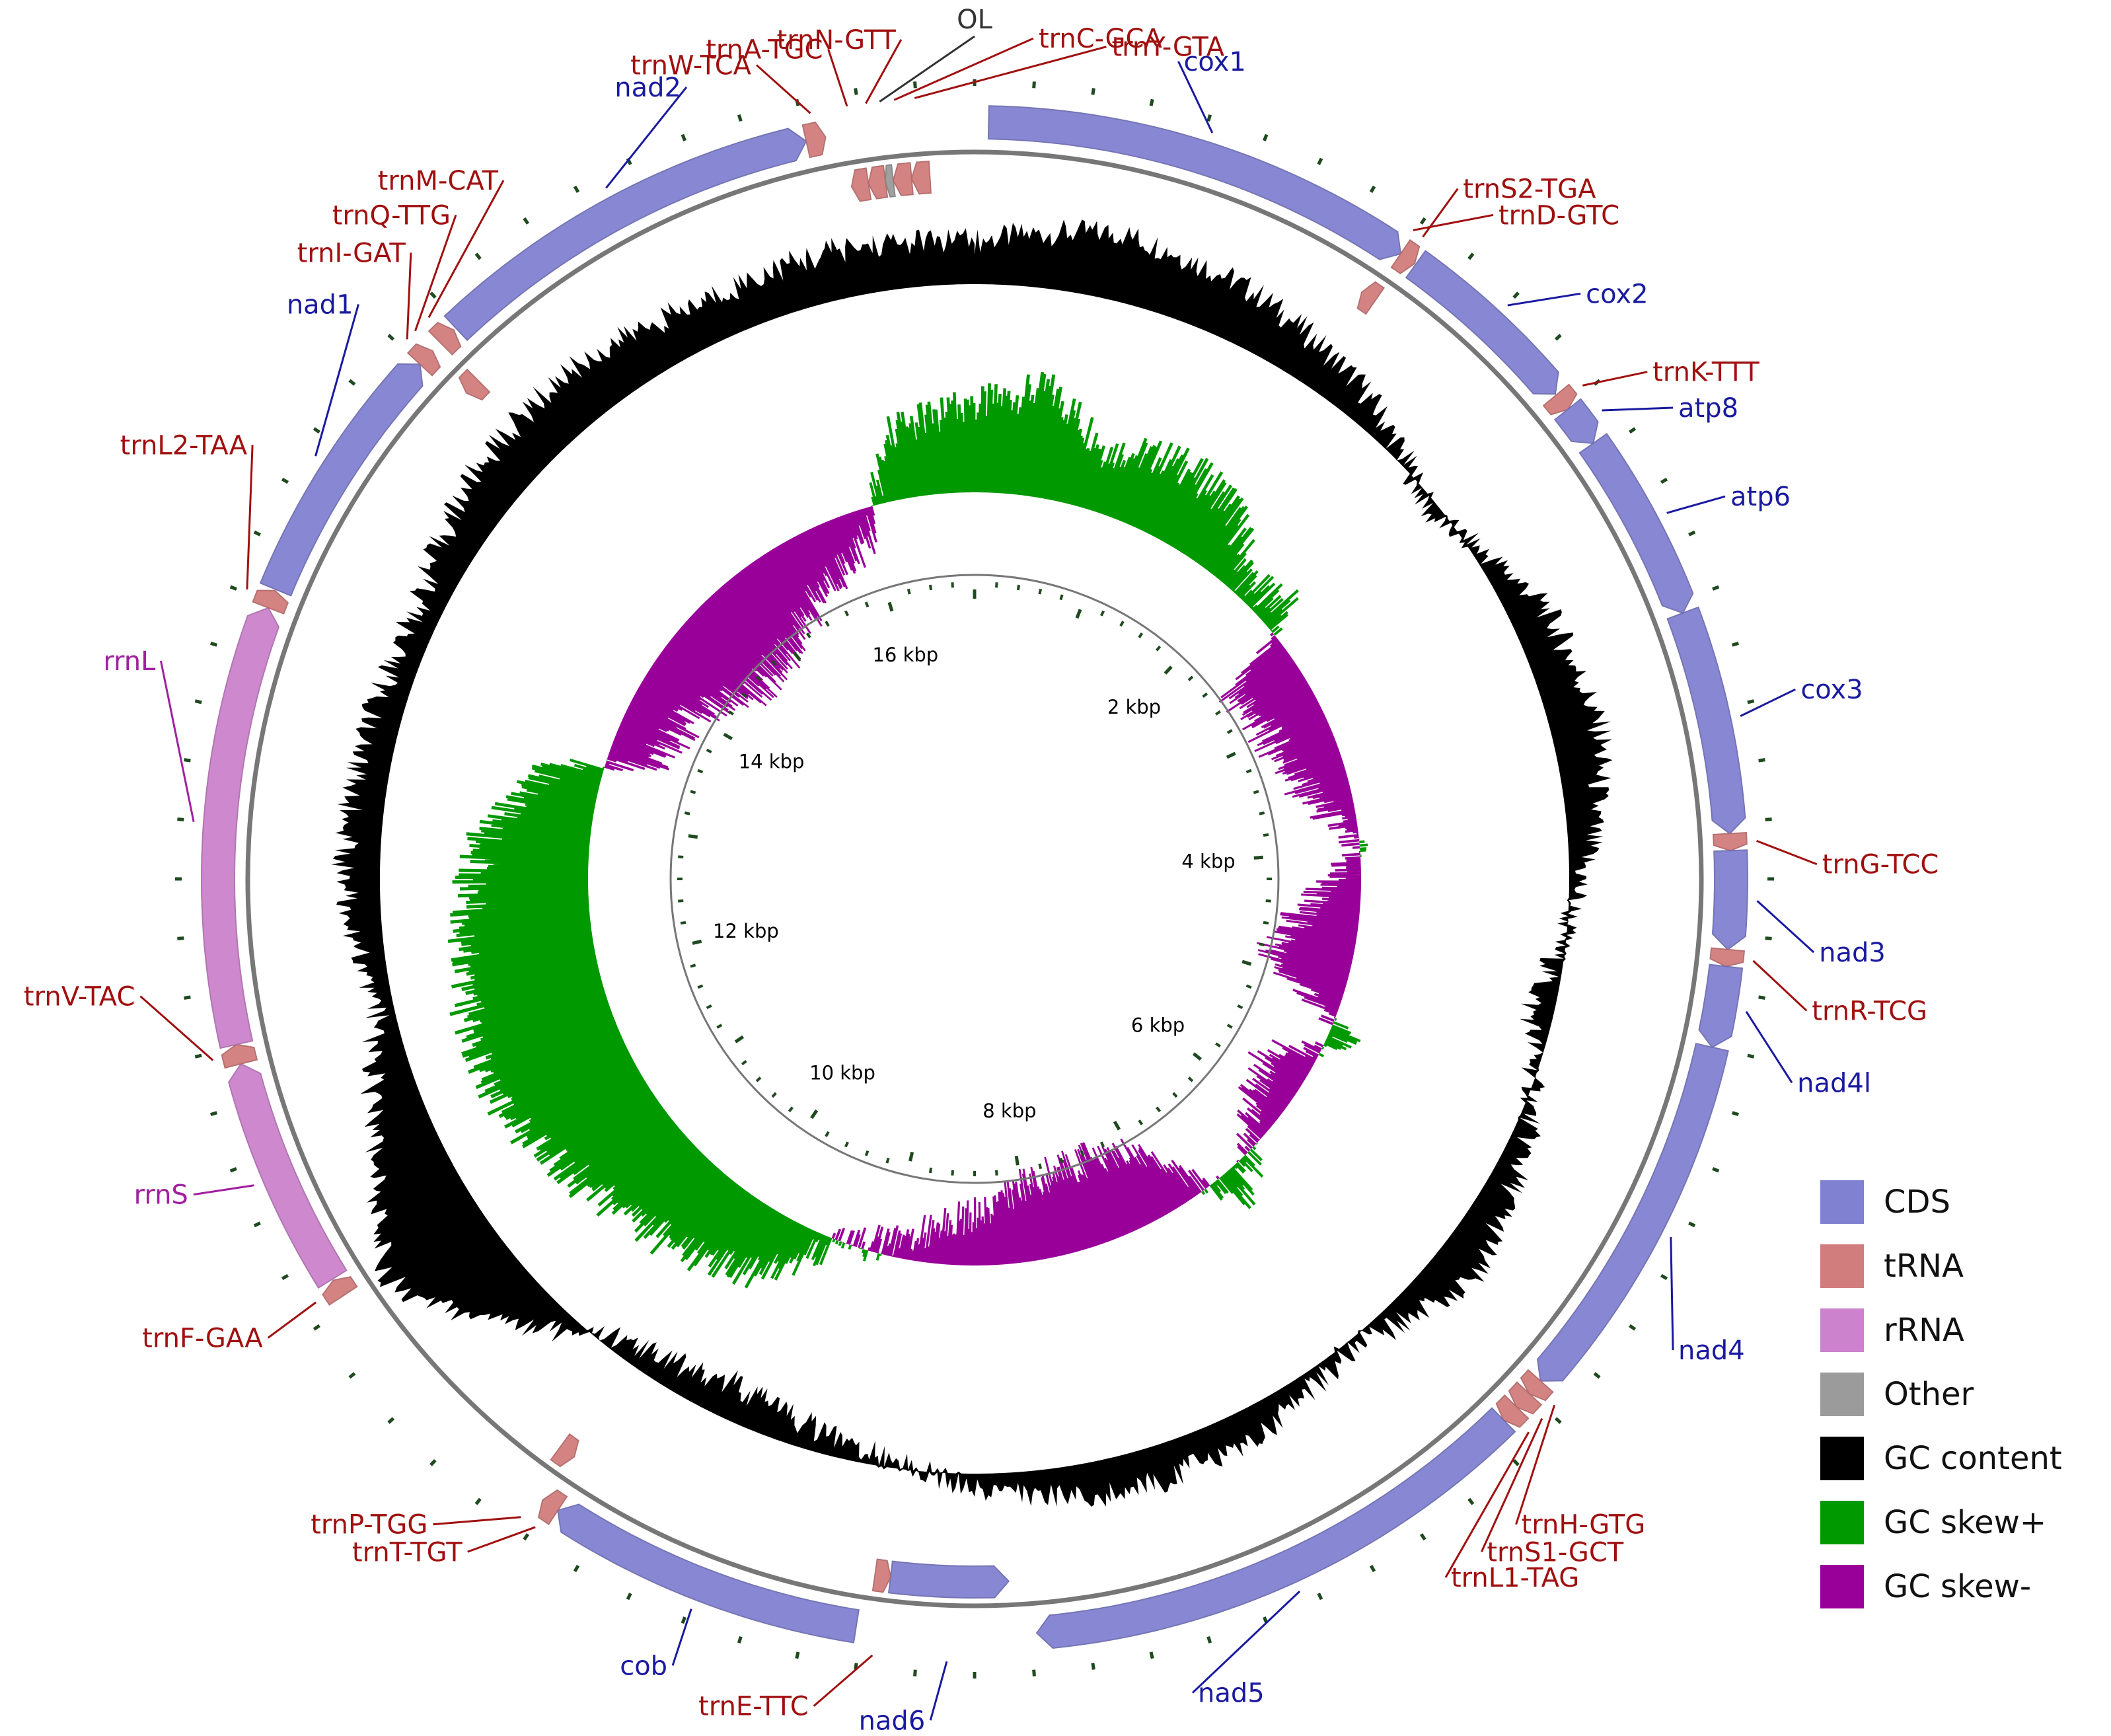 Image resolution: width=2111 pixels, height=1736 pixels. What do you see at coordinates (202, 1338) in the screenshot?
I see `label-trnf-gaa: trnF-GAA` at bounding box center [202, 1338].